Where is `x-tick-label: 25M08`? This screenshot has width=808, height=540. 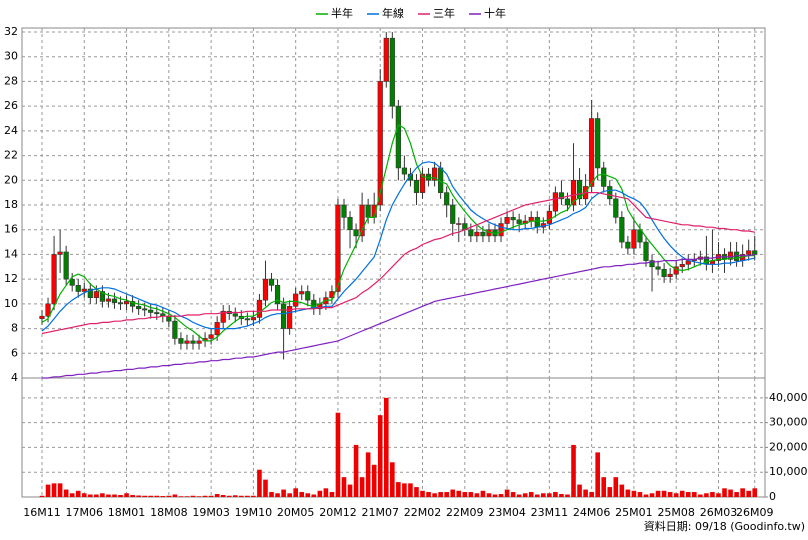
x-tick-label: 25M08 is located at coordinates (676, 512).